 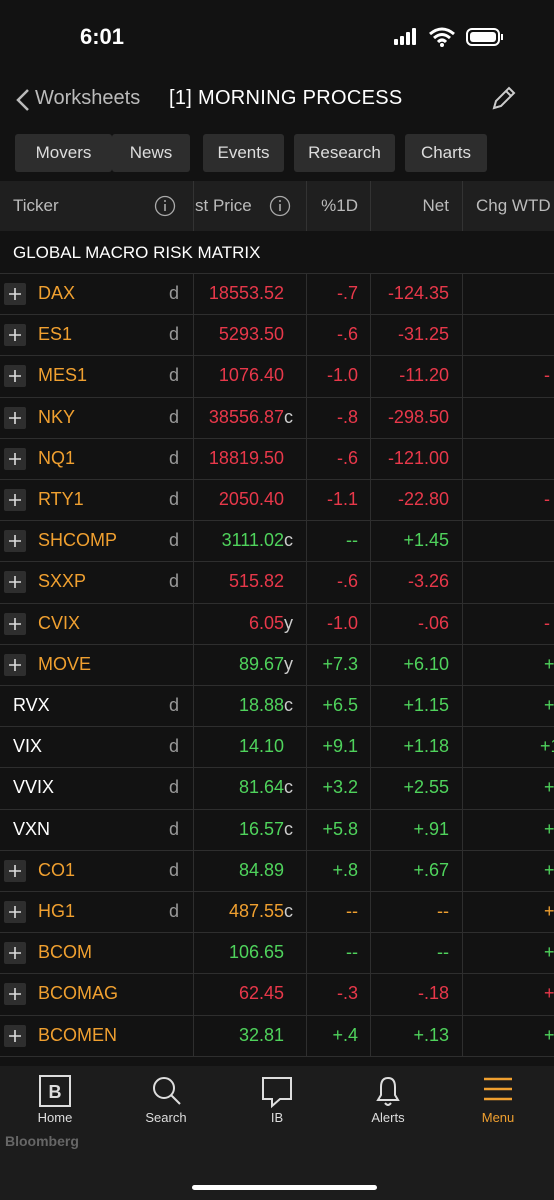 I want to click on ticker: NKY, so click(x=57, y=416).